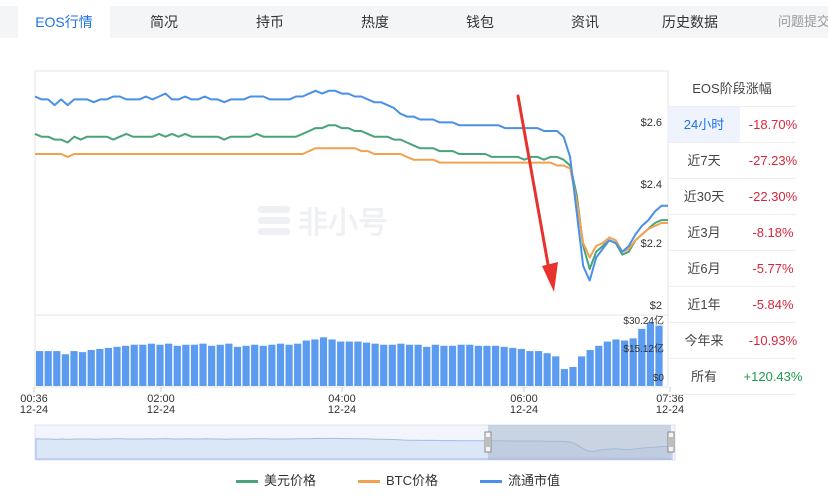  What do you see at coordinates (520, 481) in the screenshot?
I see `legend-cap: 流通市值` at bounding box center [520, 481].